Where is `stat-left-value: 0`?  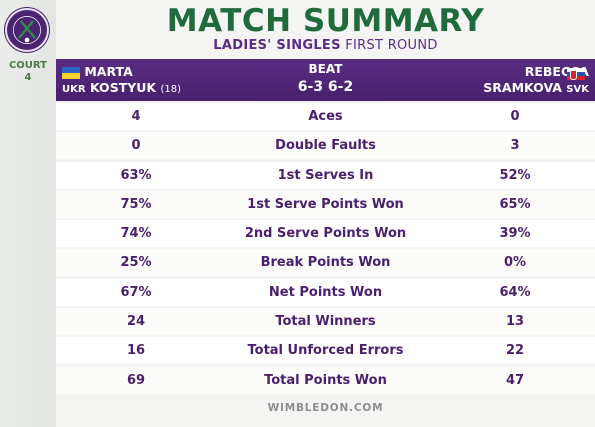
stat-left-value: 0 is located at coordinates (136, 146).